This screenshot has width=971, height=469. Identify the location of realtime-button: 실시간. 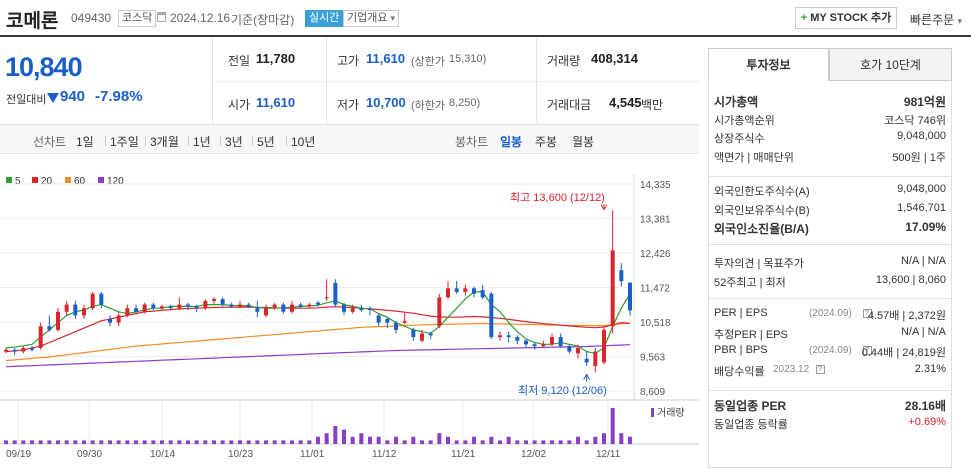
(324, 18).